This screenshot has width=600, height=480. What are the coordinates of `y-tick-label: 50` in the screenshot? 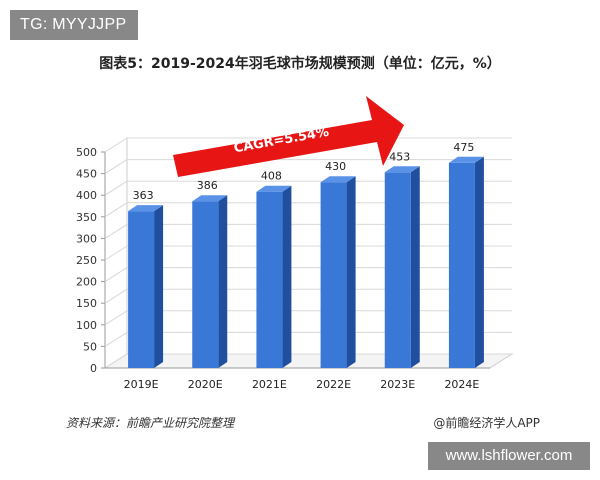 It's located at (90, 346).